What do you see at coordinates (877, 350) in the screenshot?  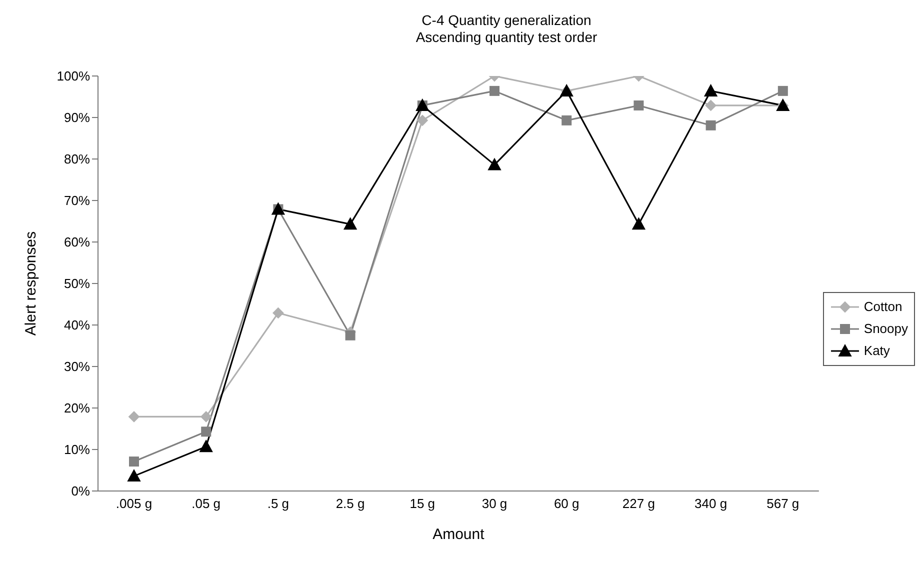 I see `legend-label: Katy` at bounding box center [877, 350].